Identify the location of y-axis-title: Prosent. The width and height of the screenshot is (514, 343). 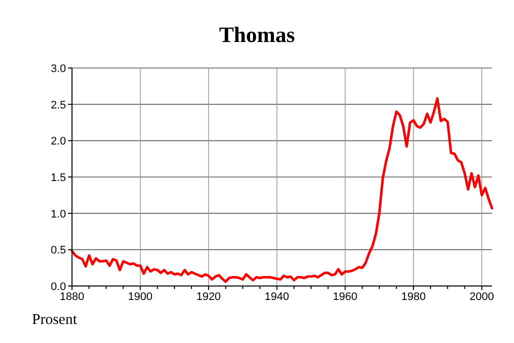
(55, 320).